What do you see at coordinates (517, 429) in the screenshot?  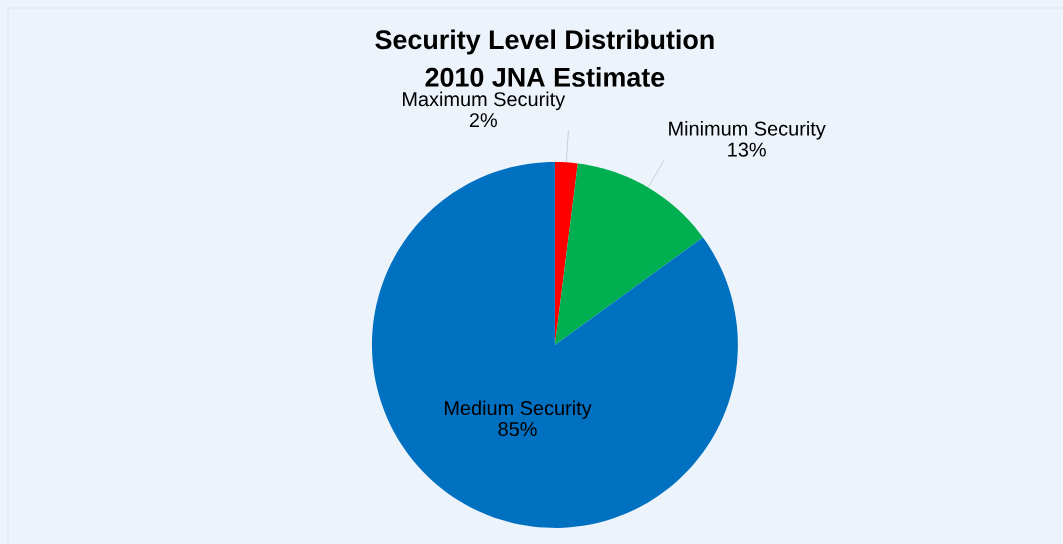 I see `data-label: 85%` at bounding box center [517, 429].